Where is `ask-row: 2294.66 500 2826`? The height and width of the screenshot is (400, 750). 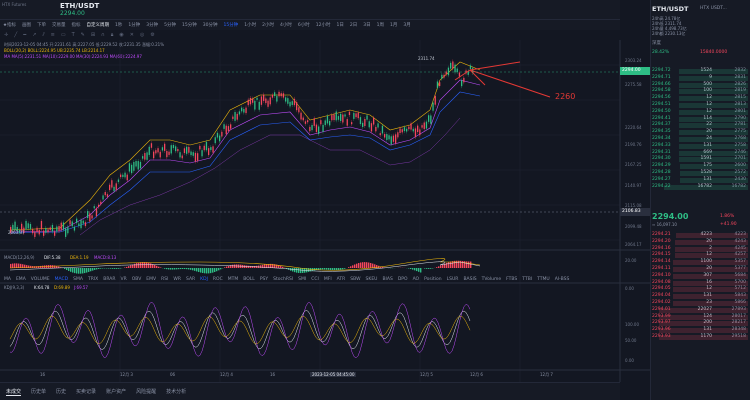 ask-row: 2294.66 500 2826 is located at coordinates (700, 85).